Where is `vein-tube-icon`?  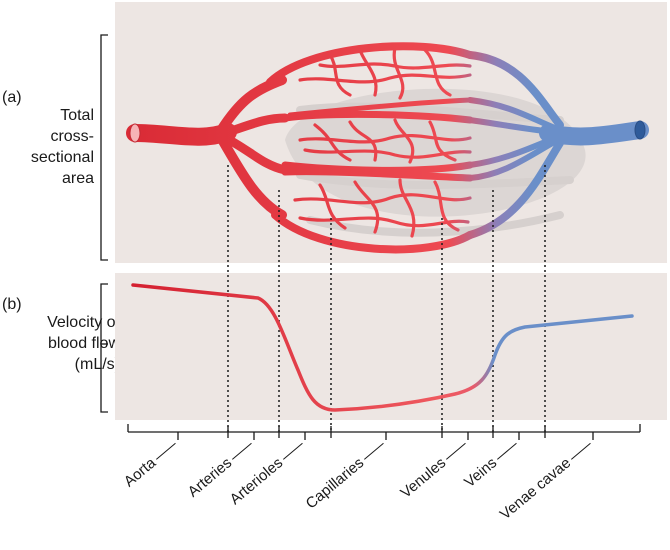
vein-tube-icon is located at coordinates (594, 133).